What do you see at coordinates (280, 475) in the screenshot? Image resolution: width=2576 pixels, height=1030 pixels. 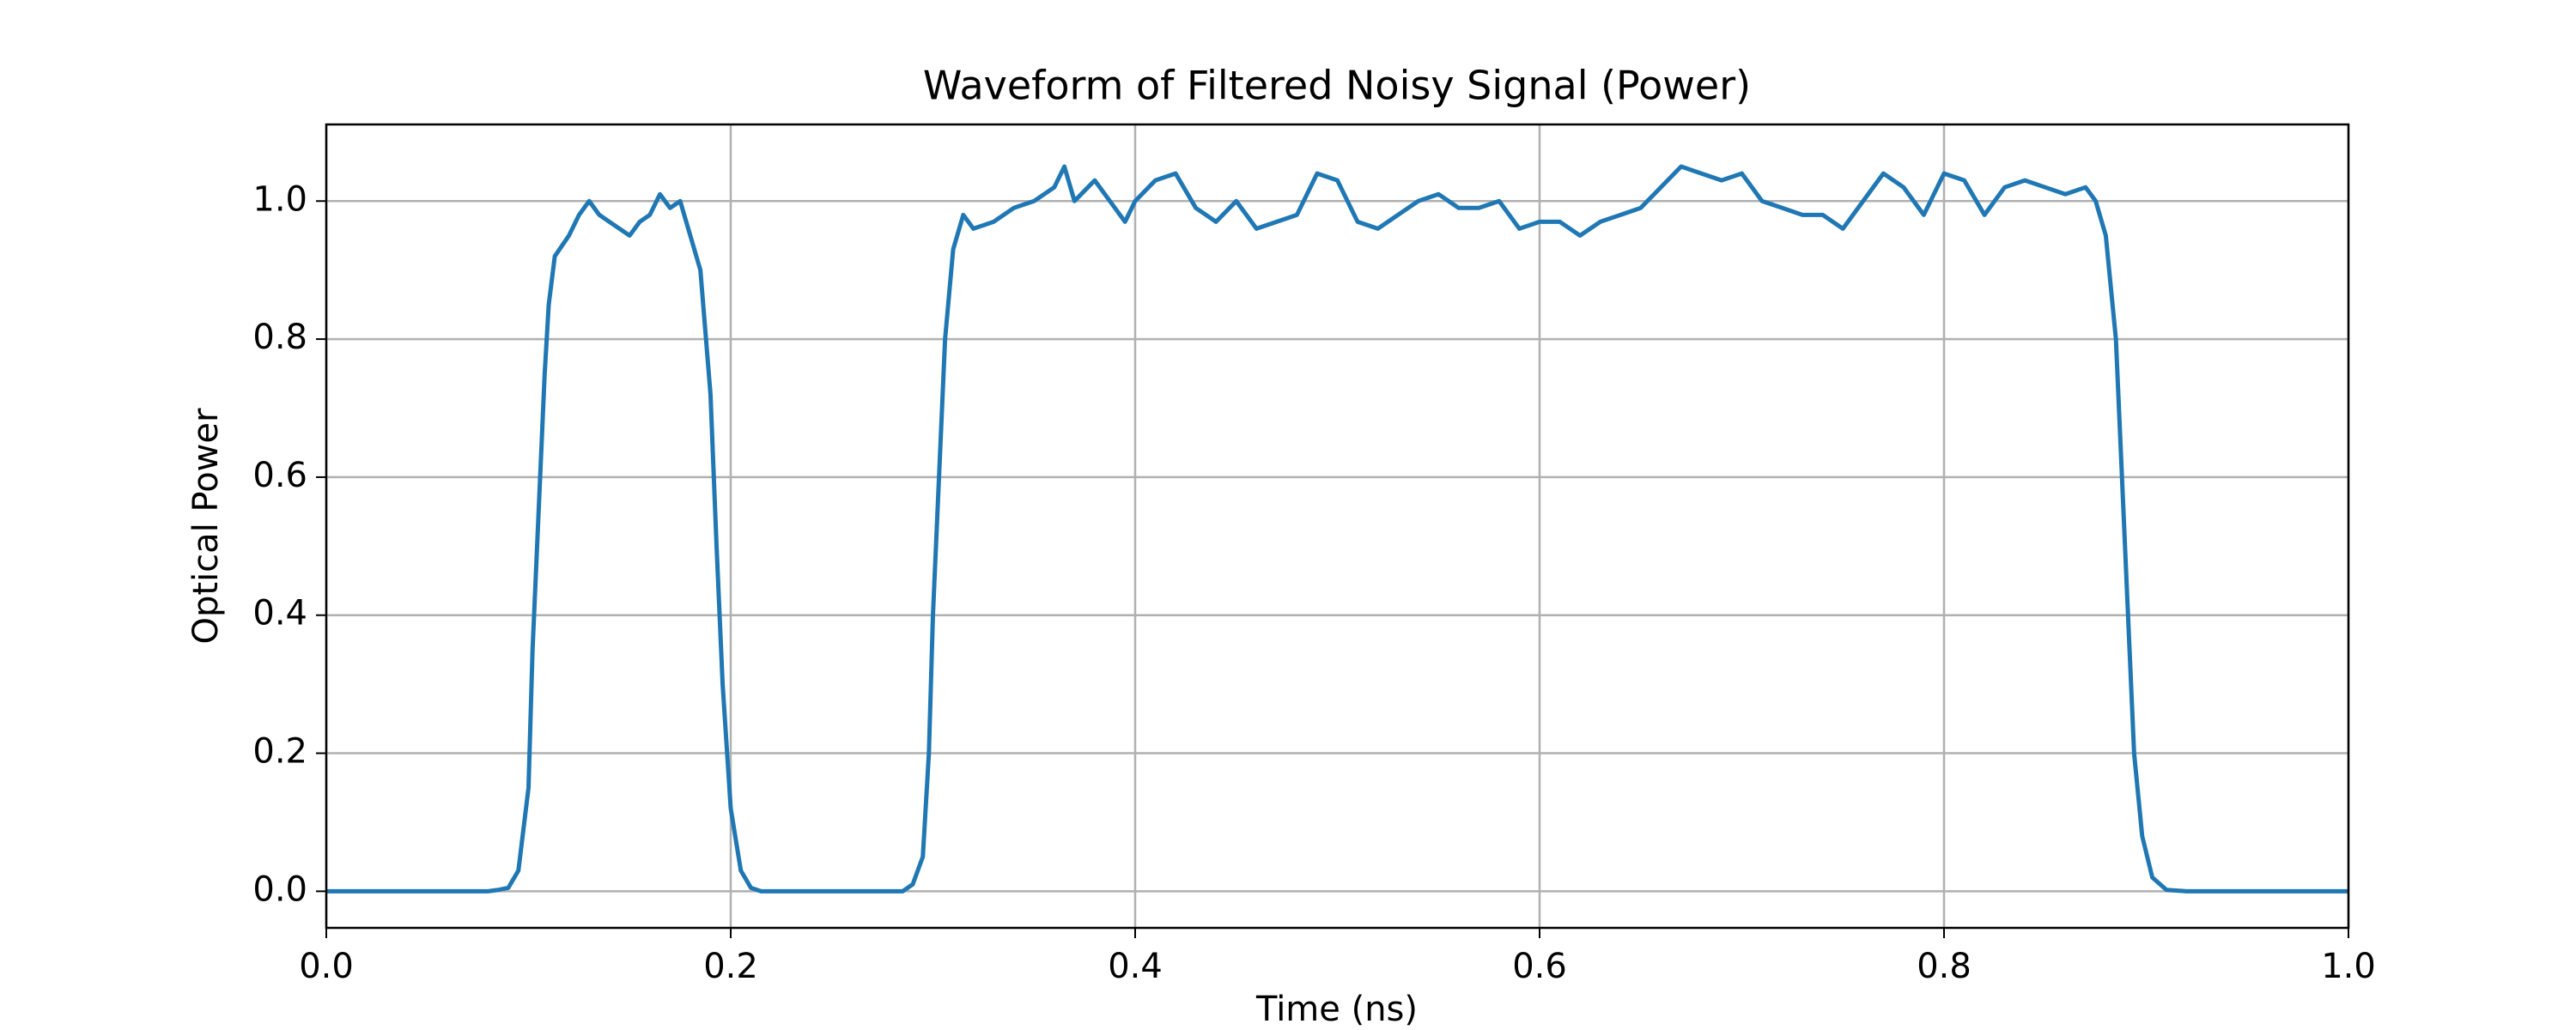 I see `y-tick-label: 0.6` at bounding box center [280, 475].